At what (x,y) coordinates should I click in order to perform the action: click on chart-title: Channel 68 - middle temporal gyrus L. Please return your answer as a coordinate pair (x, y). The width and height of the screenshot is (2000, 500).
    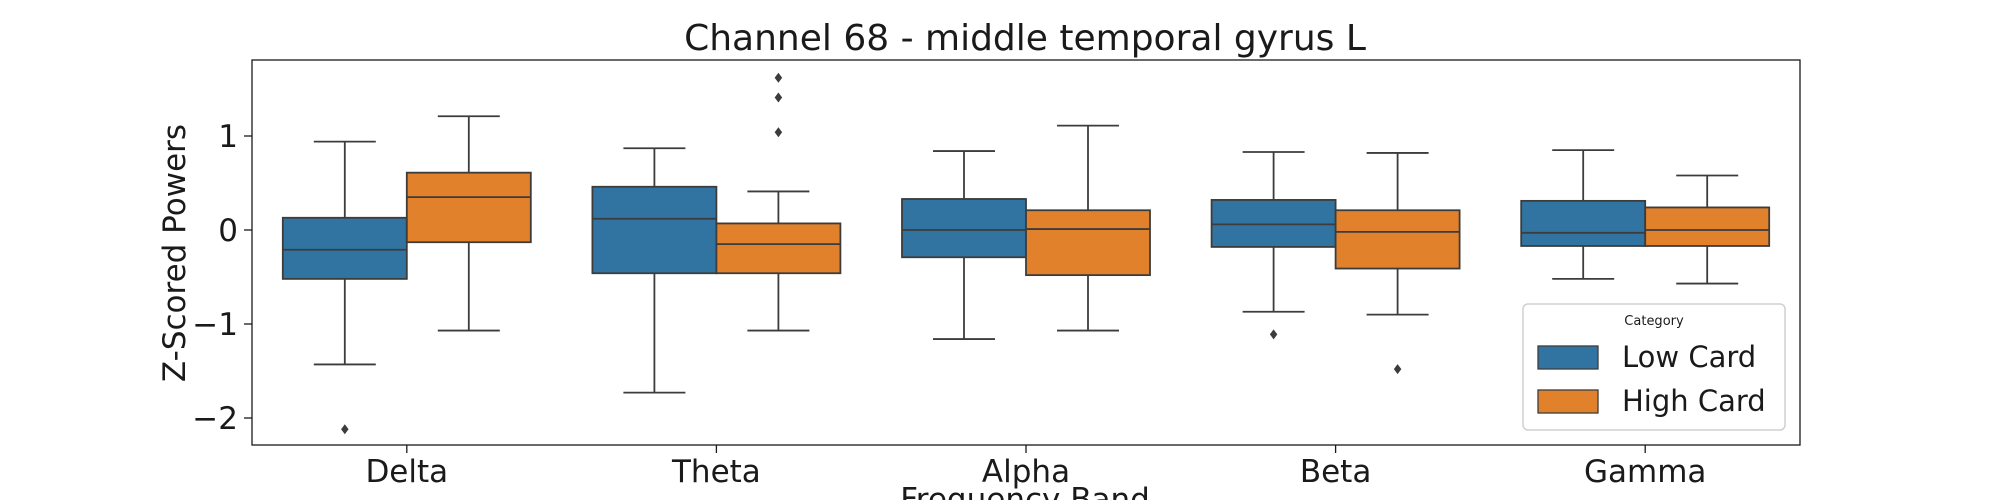
    Looking at the image, I should click on (1025, 38).